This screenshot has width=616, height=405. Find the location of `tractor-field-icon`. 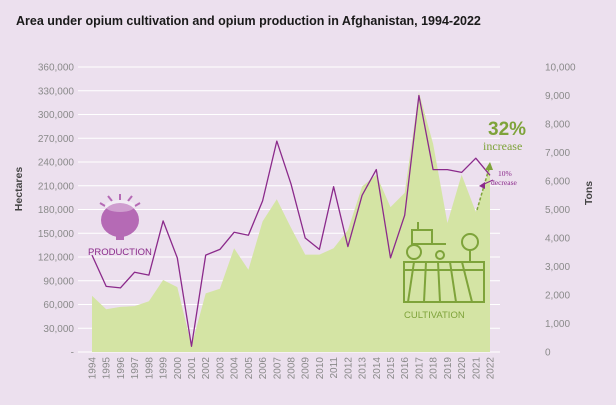

tractor-field-icon is located at coordinates (444, 262).